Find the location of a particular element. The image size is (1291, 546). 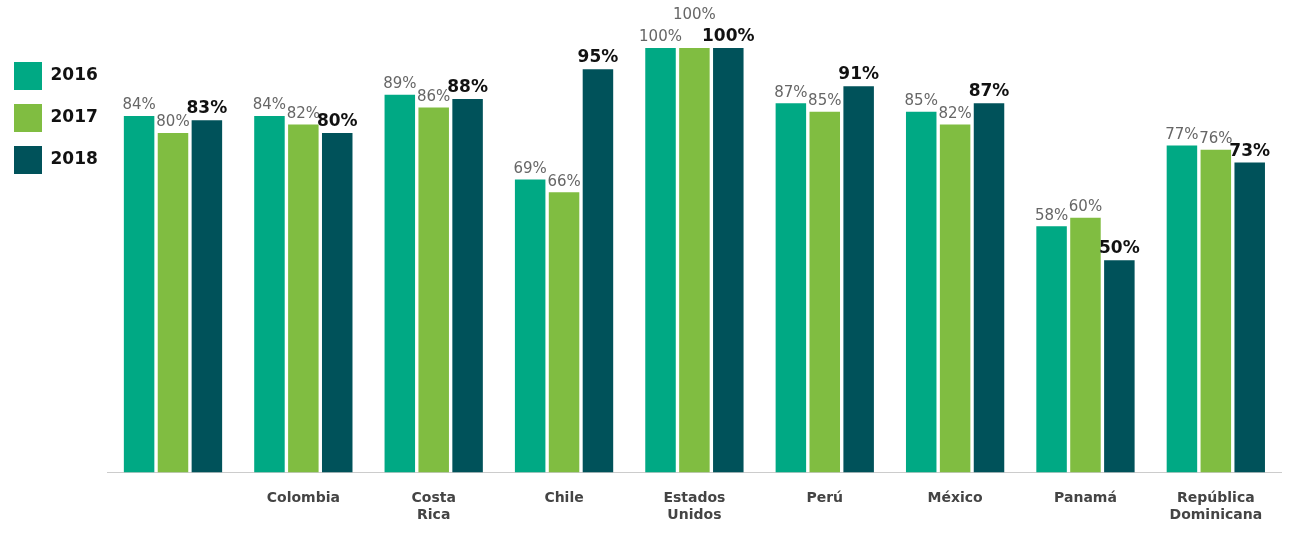

data-label: 60% is located at coordinates (1085, 206).